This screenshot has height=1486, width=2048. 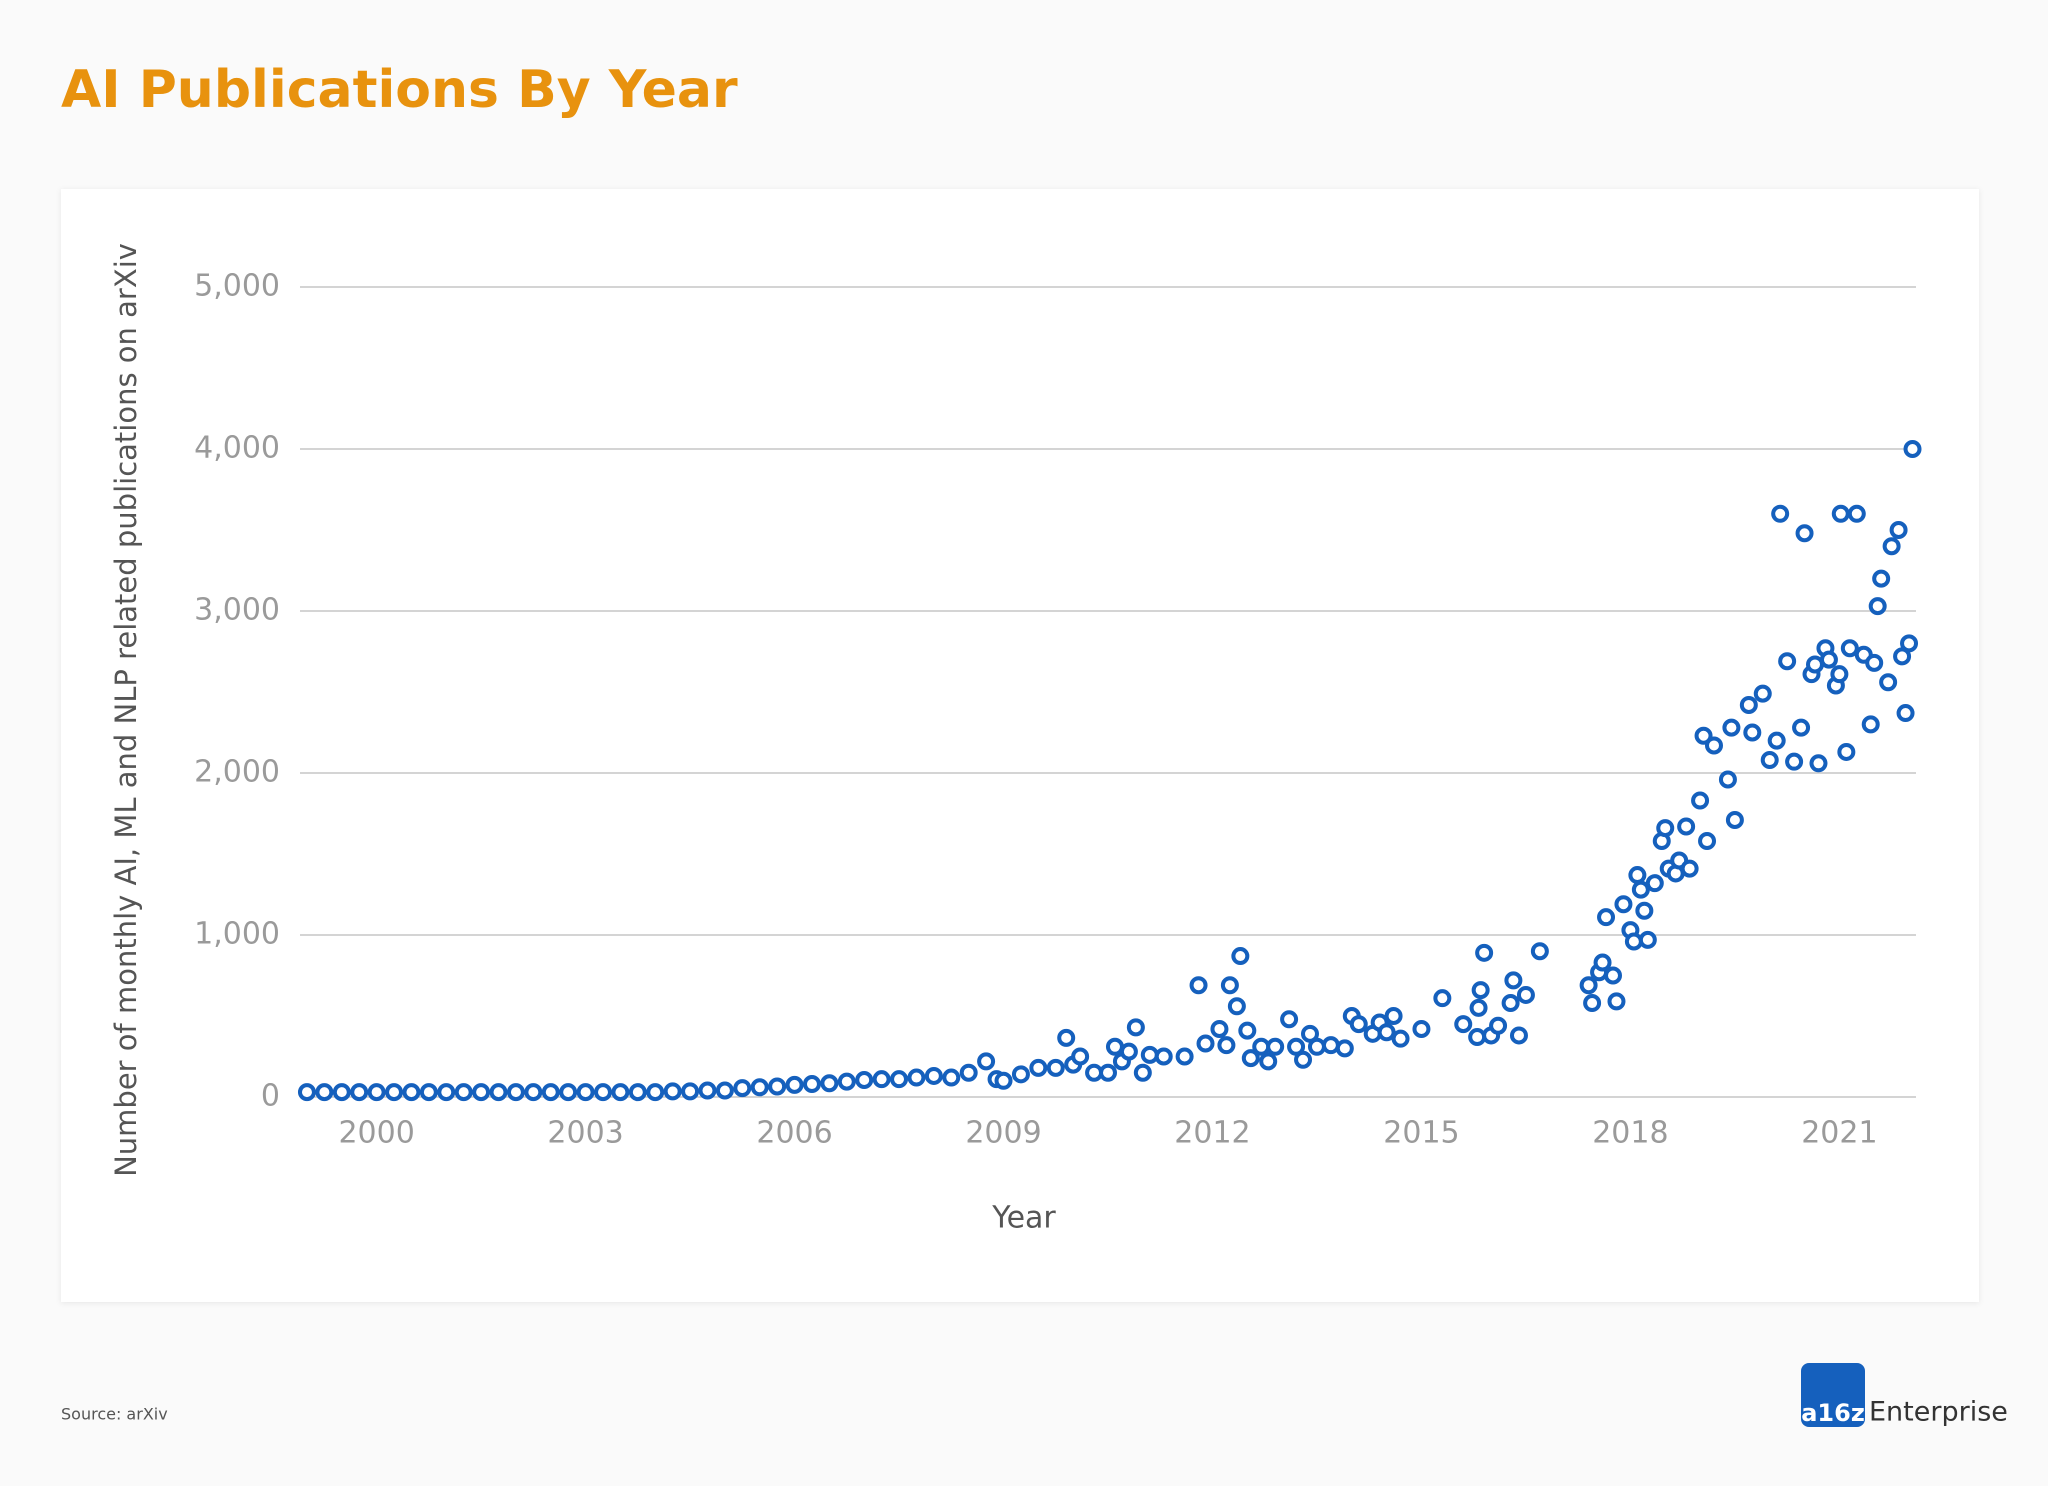 What do you see at coordinates (237, 610) in the screenshot?
I see `y-tick-label: 3,000` at bounding box center [237, 610].